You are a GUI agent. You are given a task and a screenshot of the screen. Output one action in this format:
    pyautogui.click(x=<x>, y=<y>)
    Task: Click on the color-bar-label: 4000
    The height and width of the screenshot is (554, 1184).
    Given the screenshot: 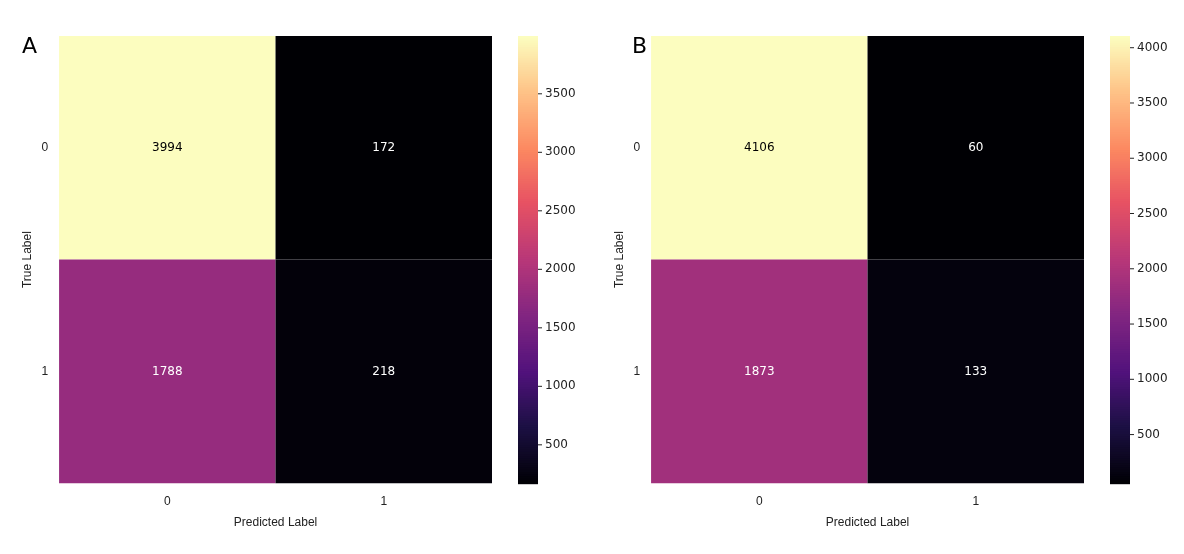 What is the action you would take?
    pyautogui.click(x=1152, y=46)
    